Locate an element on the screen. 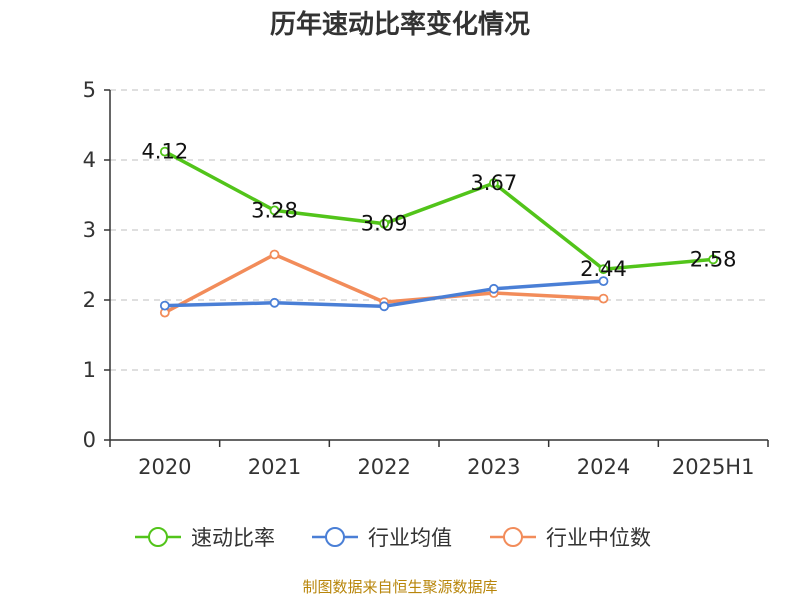  y-tick-label: 1 is located at coordinates (89, 370).